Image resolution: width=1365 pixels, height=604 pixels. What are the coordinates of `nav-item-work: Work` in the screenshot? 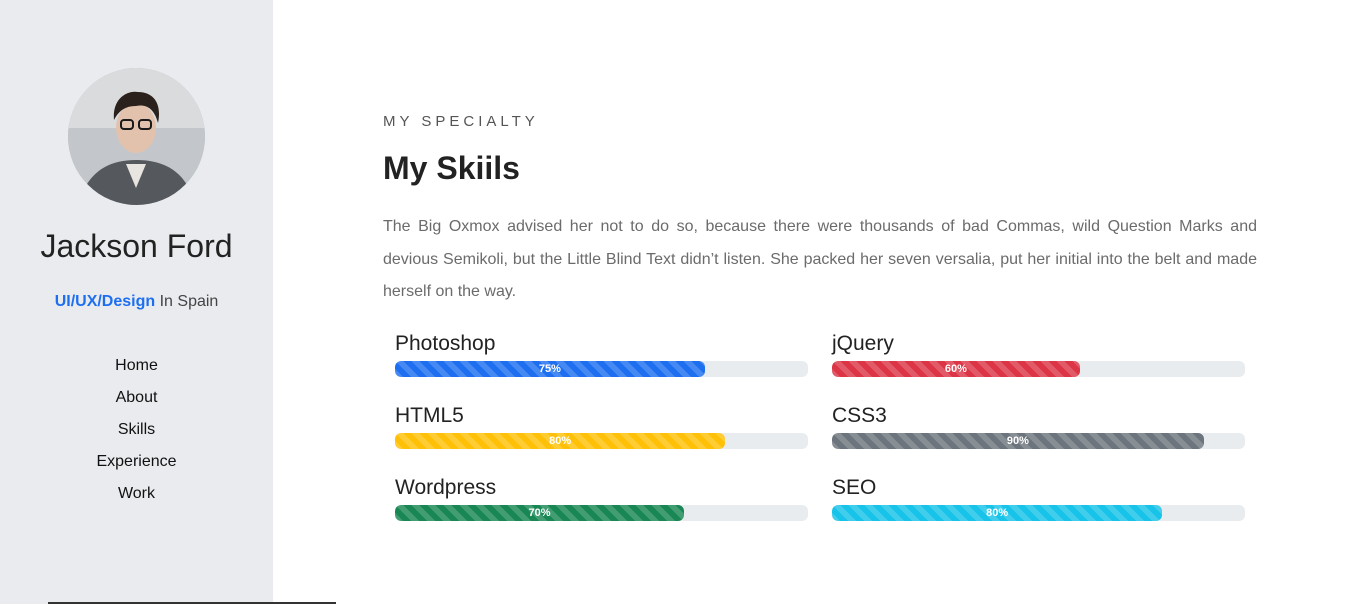 It's located at (136, 493).